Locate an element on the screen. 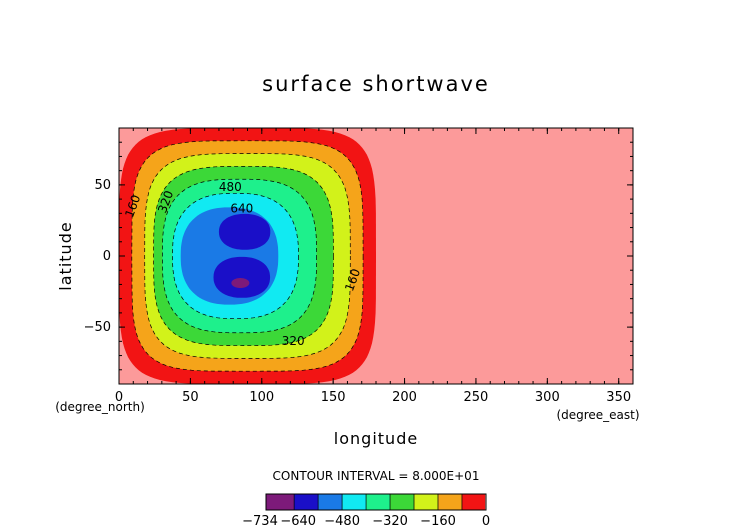 Image resolution: width=752 pixels, height=532 pixels. x-tick-label: 250 is located at coordinates (476, 397).